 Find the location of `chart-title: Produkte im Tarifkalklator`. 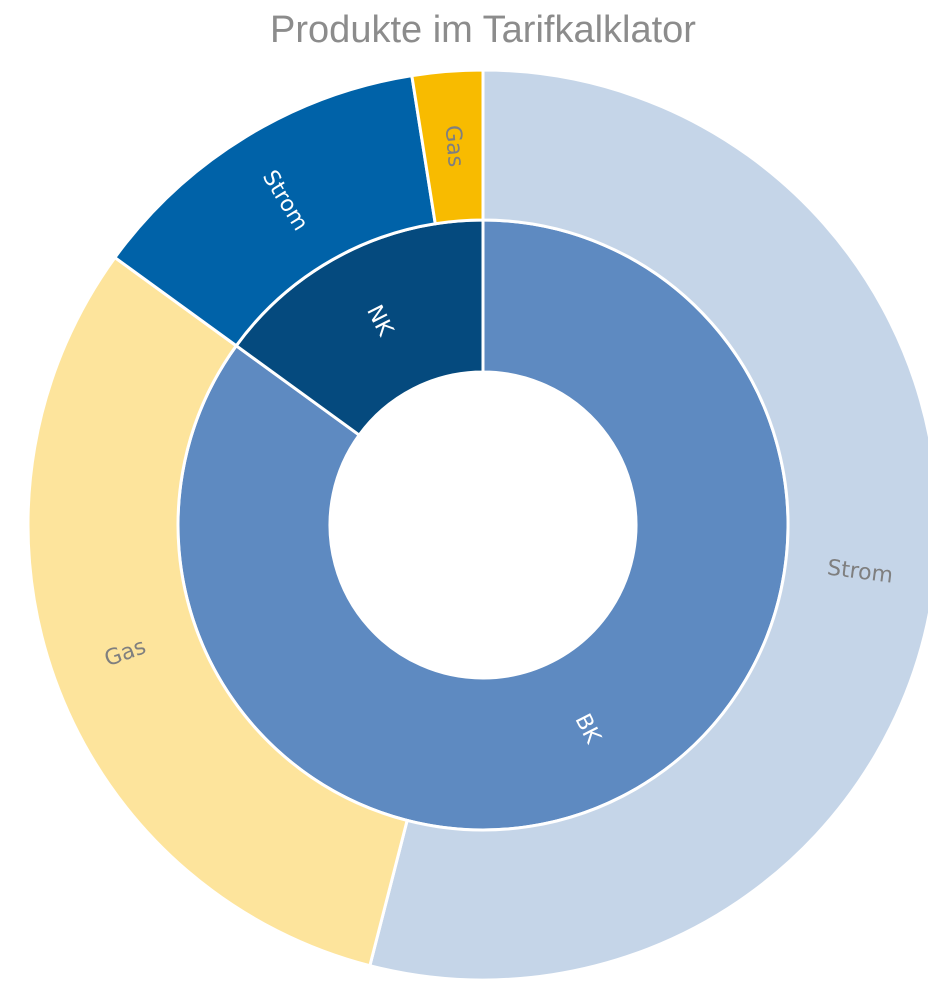

chart-title: Produkte im Tarifkalklator is located at coordinates (483, 30).